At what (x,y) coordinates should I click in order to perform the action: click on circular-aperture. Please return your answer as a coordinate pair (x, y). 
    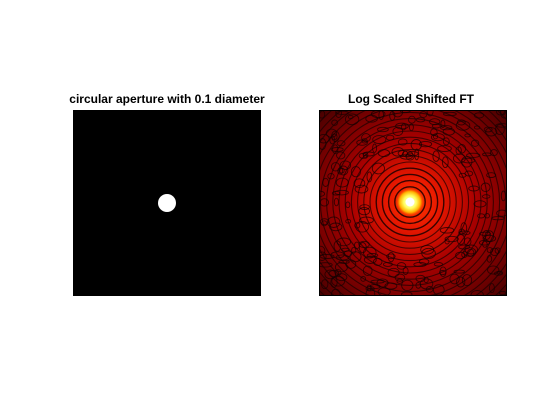
    Looking at the image, I should click on (167, 203).